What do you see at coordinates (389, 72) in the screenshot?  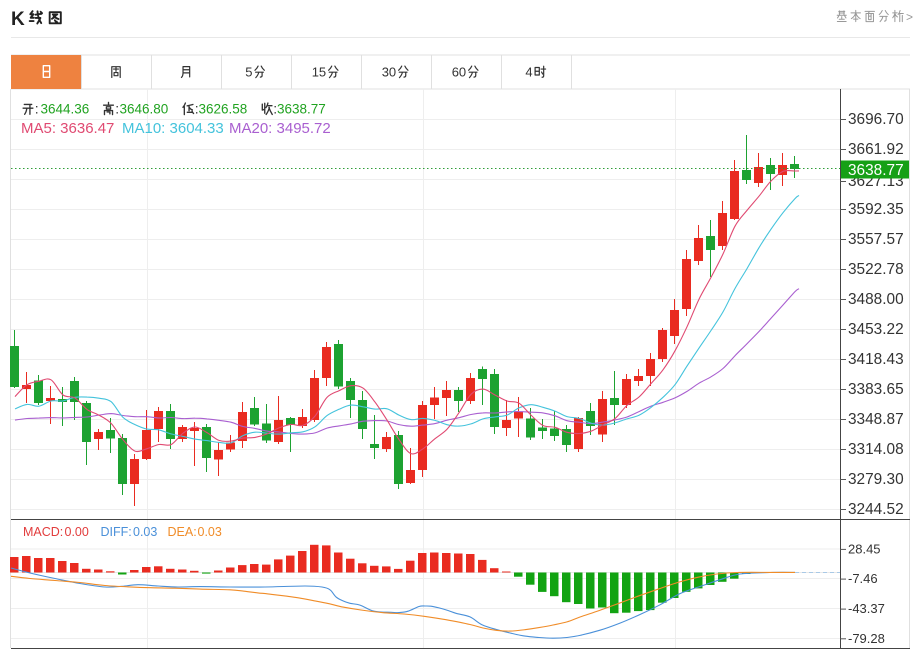 I see `svg-text: 30` at bounding box center [389, 72].